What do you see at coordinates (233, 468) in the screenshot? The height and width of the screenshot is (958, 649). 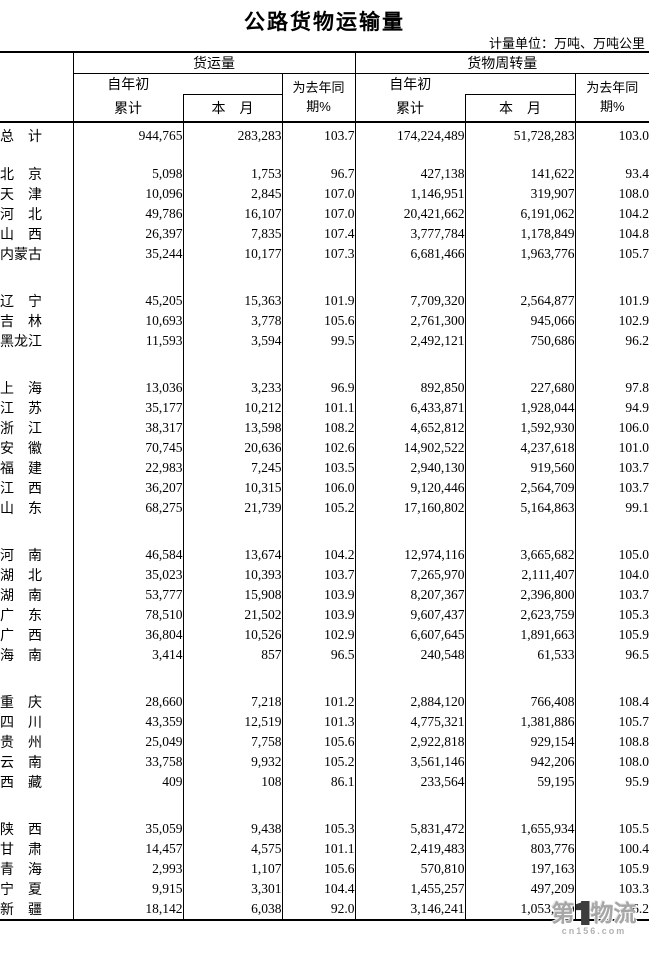 I see `value-cell: 7,245` at bounding box center [233, 468].